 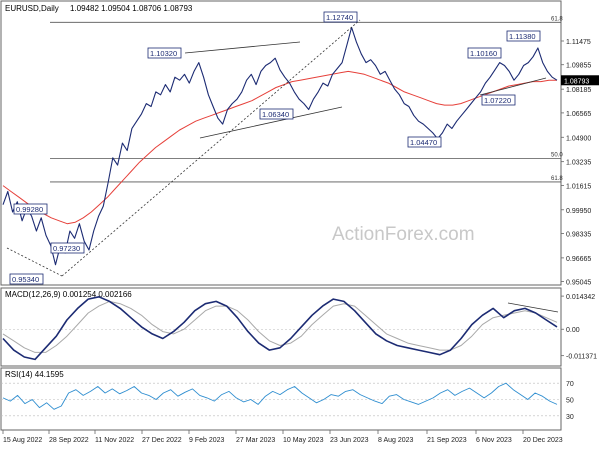 I want to click on x-tick-9: 21 Sep 2023, so click(x=447, y=440).